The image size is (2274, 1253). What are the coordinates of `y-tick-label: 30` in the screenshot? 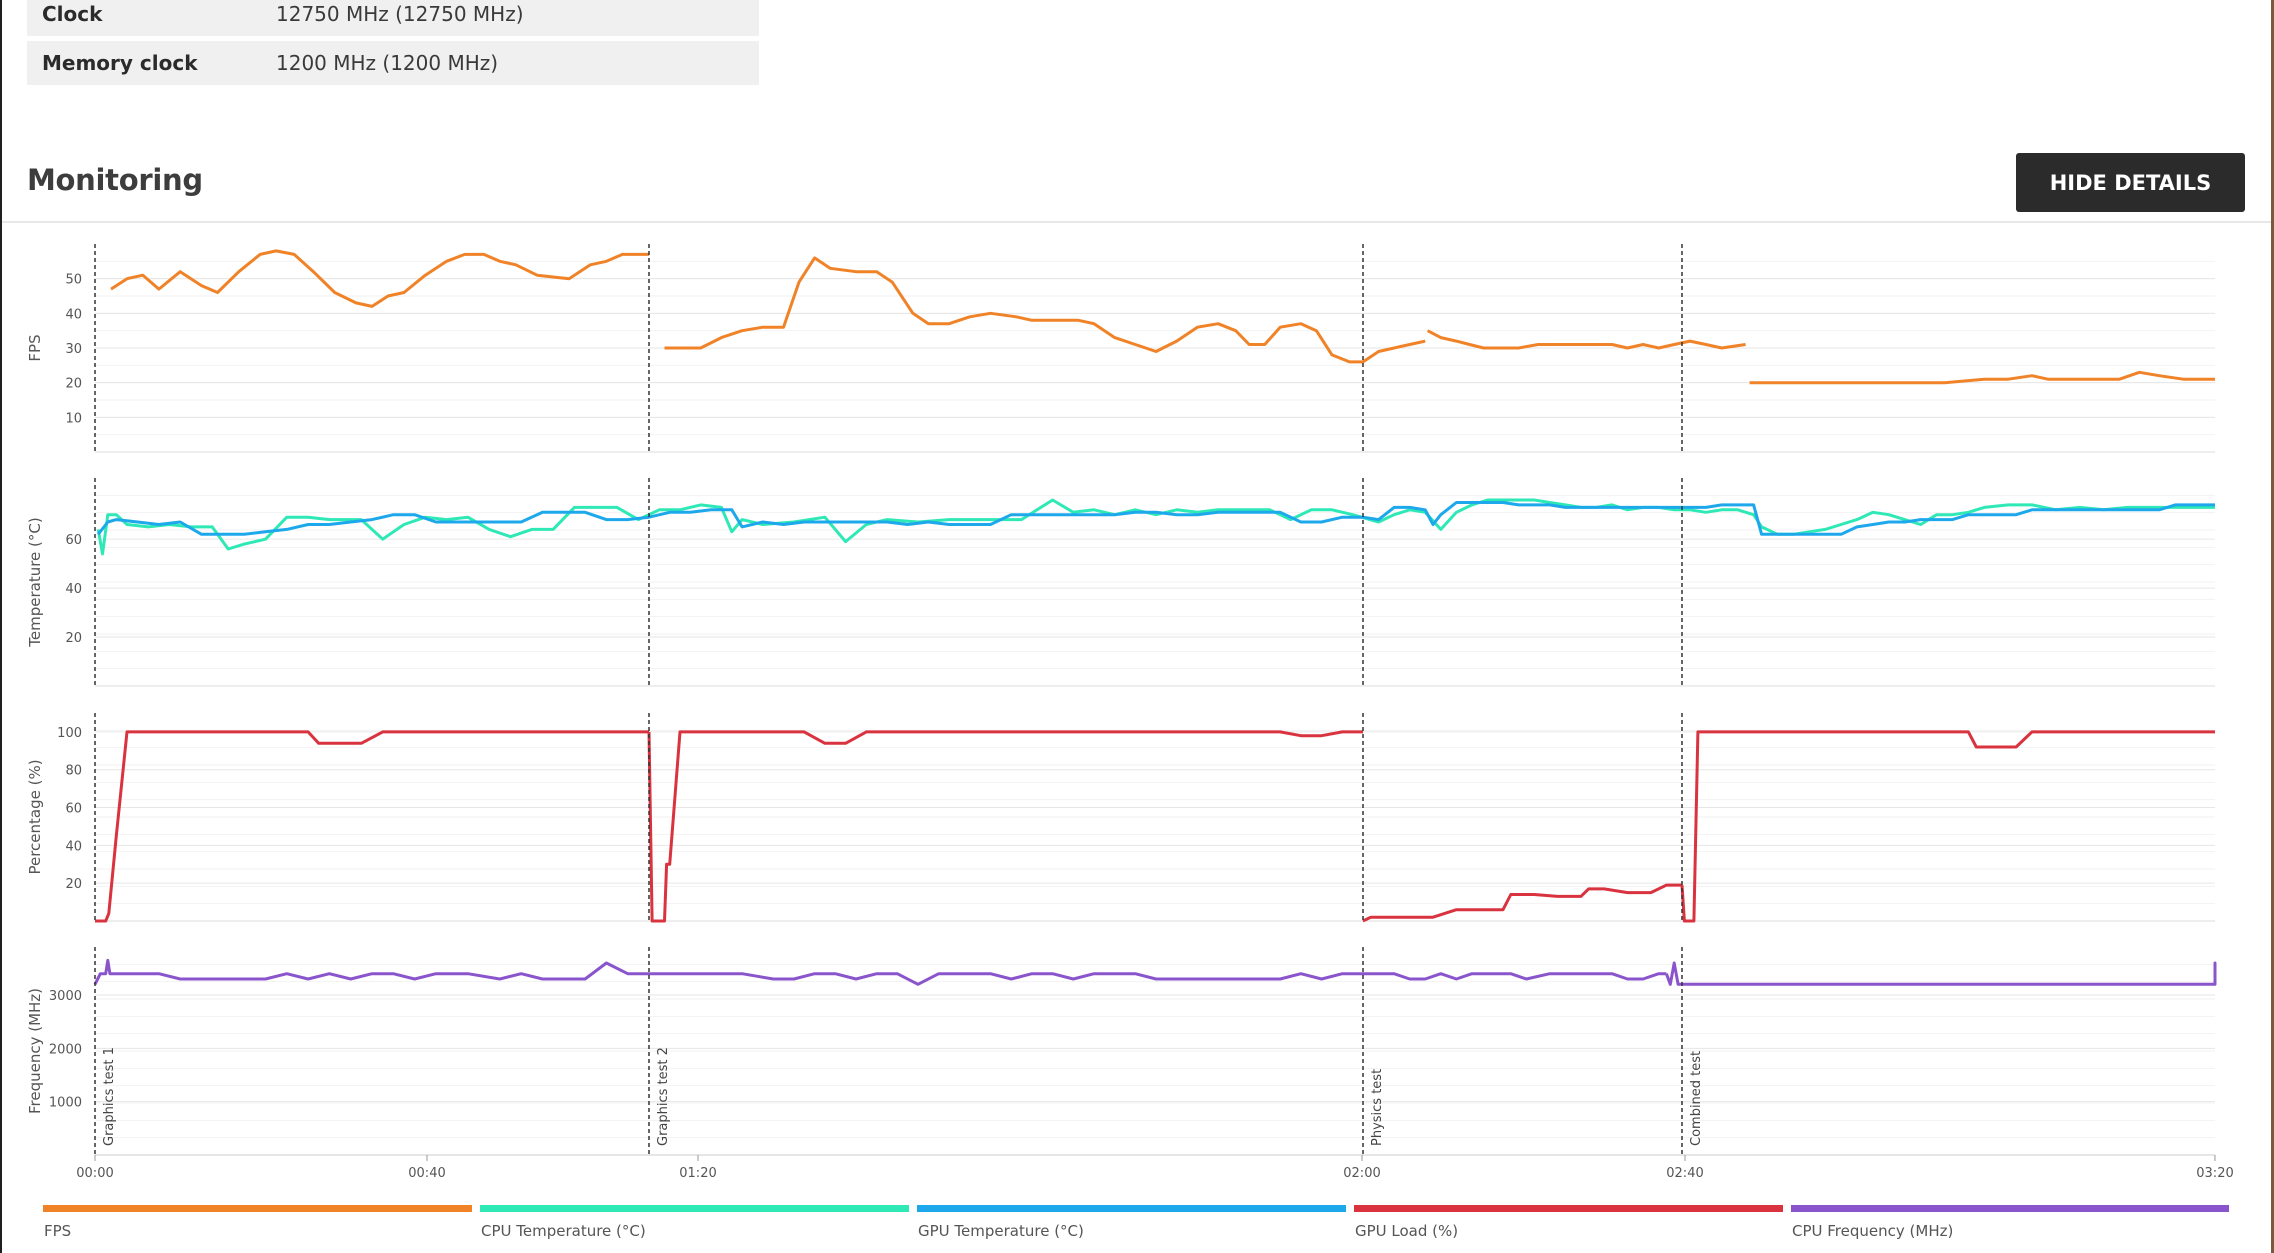 It's located at (73, 349).